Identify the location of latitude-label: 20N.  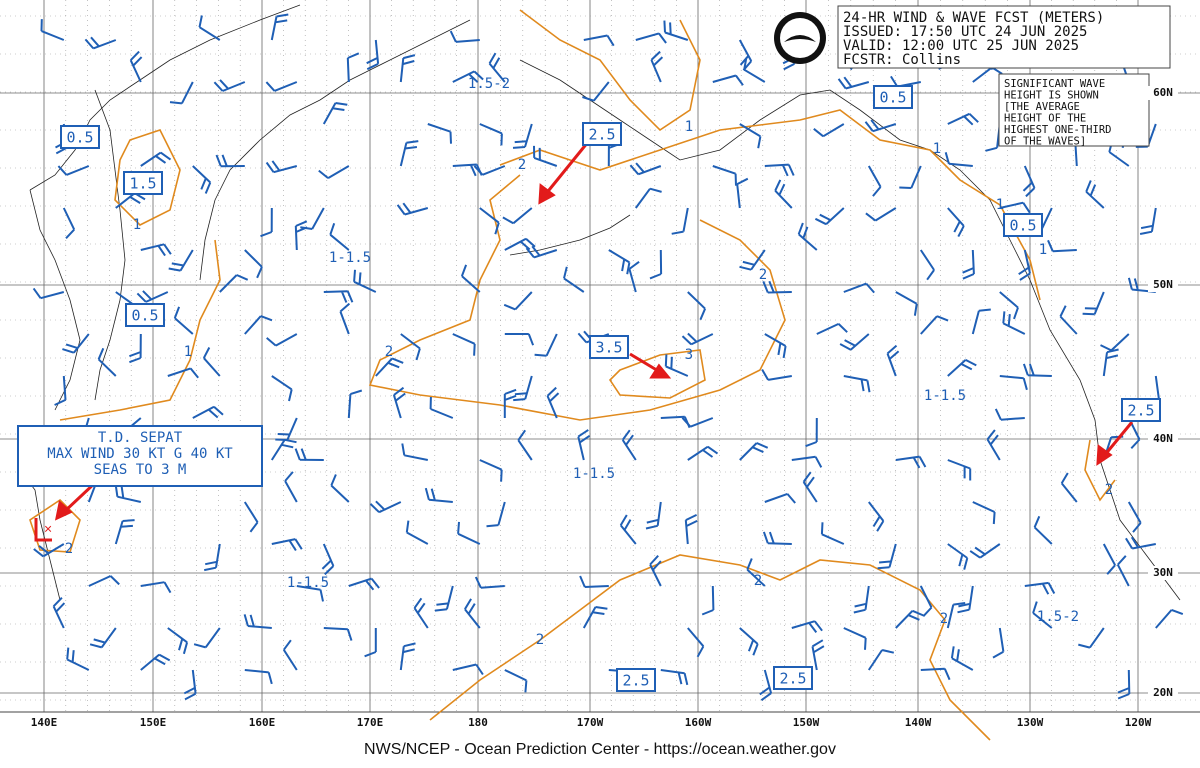
(1163, 692).